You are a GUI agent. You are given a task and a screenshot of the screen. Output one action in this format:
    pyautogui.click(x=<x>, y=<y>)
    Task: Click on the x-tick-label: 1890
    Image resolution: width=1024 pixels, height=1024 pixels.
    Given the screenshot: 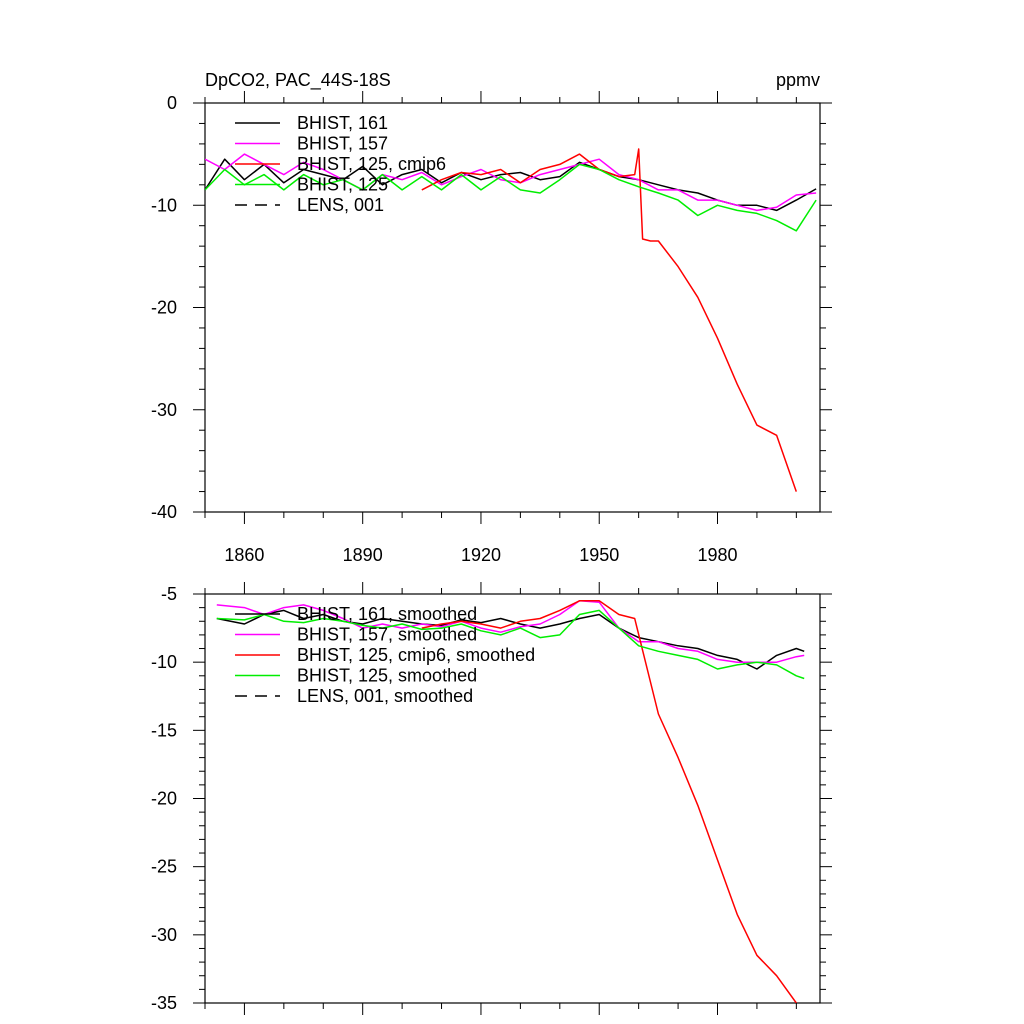 What is the action you would take?
    pyautogui.click(x=363, y=555)
    